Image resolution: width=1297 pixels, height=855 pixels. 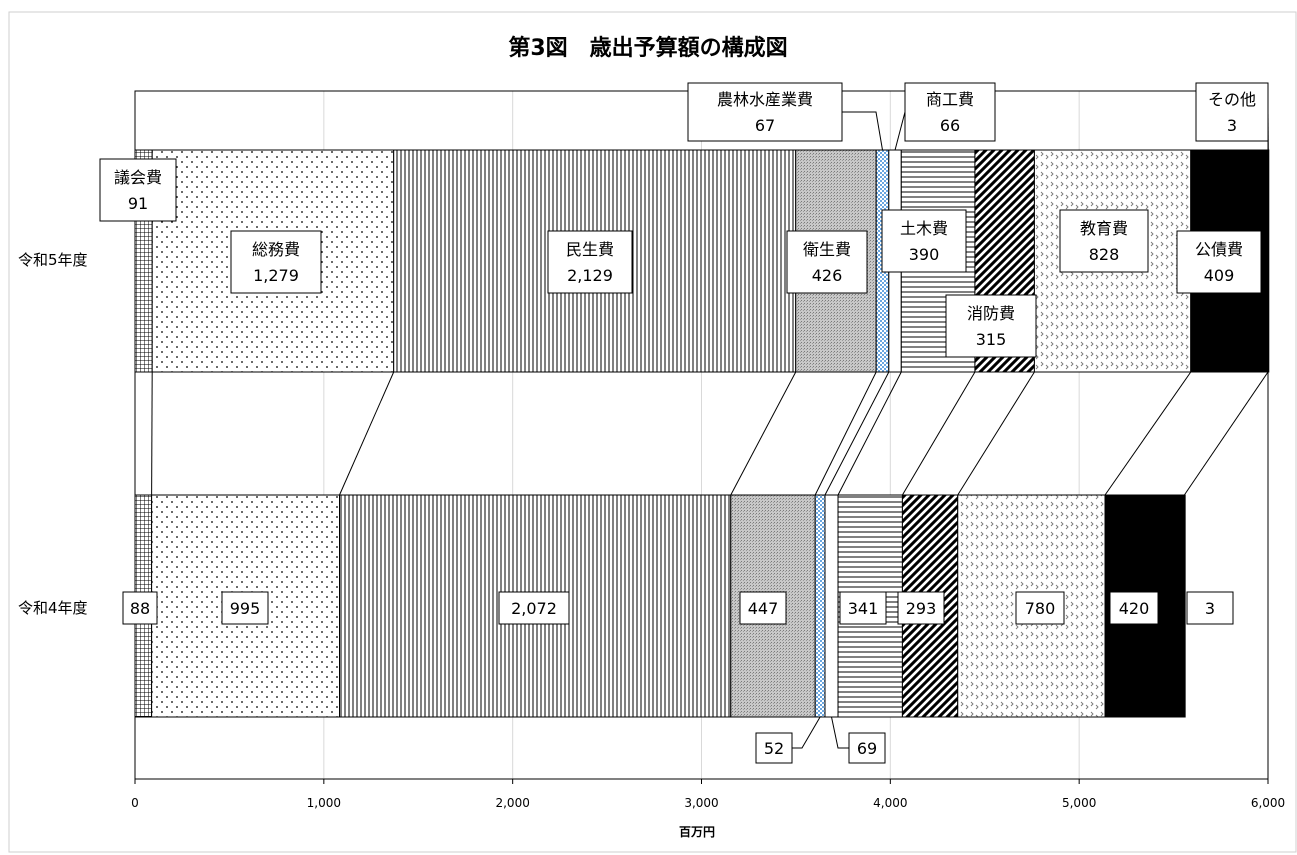 I want to click on label-r4-4-box, so click(x=774, y=748).